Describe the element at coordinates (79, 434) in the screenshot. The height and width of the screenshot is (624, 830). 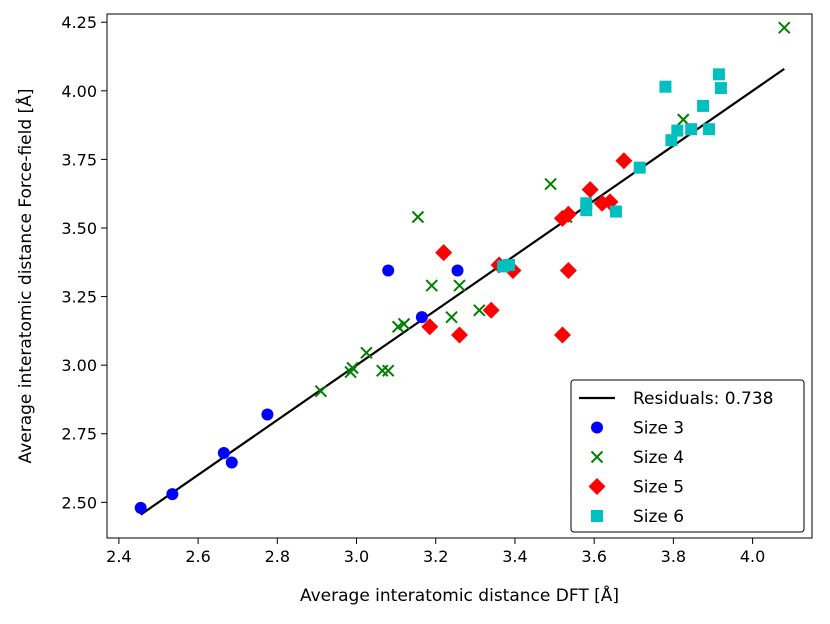
I see `y-tick-label: 2.75` at that location.